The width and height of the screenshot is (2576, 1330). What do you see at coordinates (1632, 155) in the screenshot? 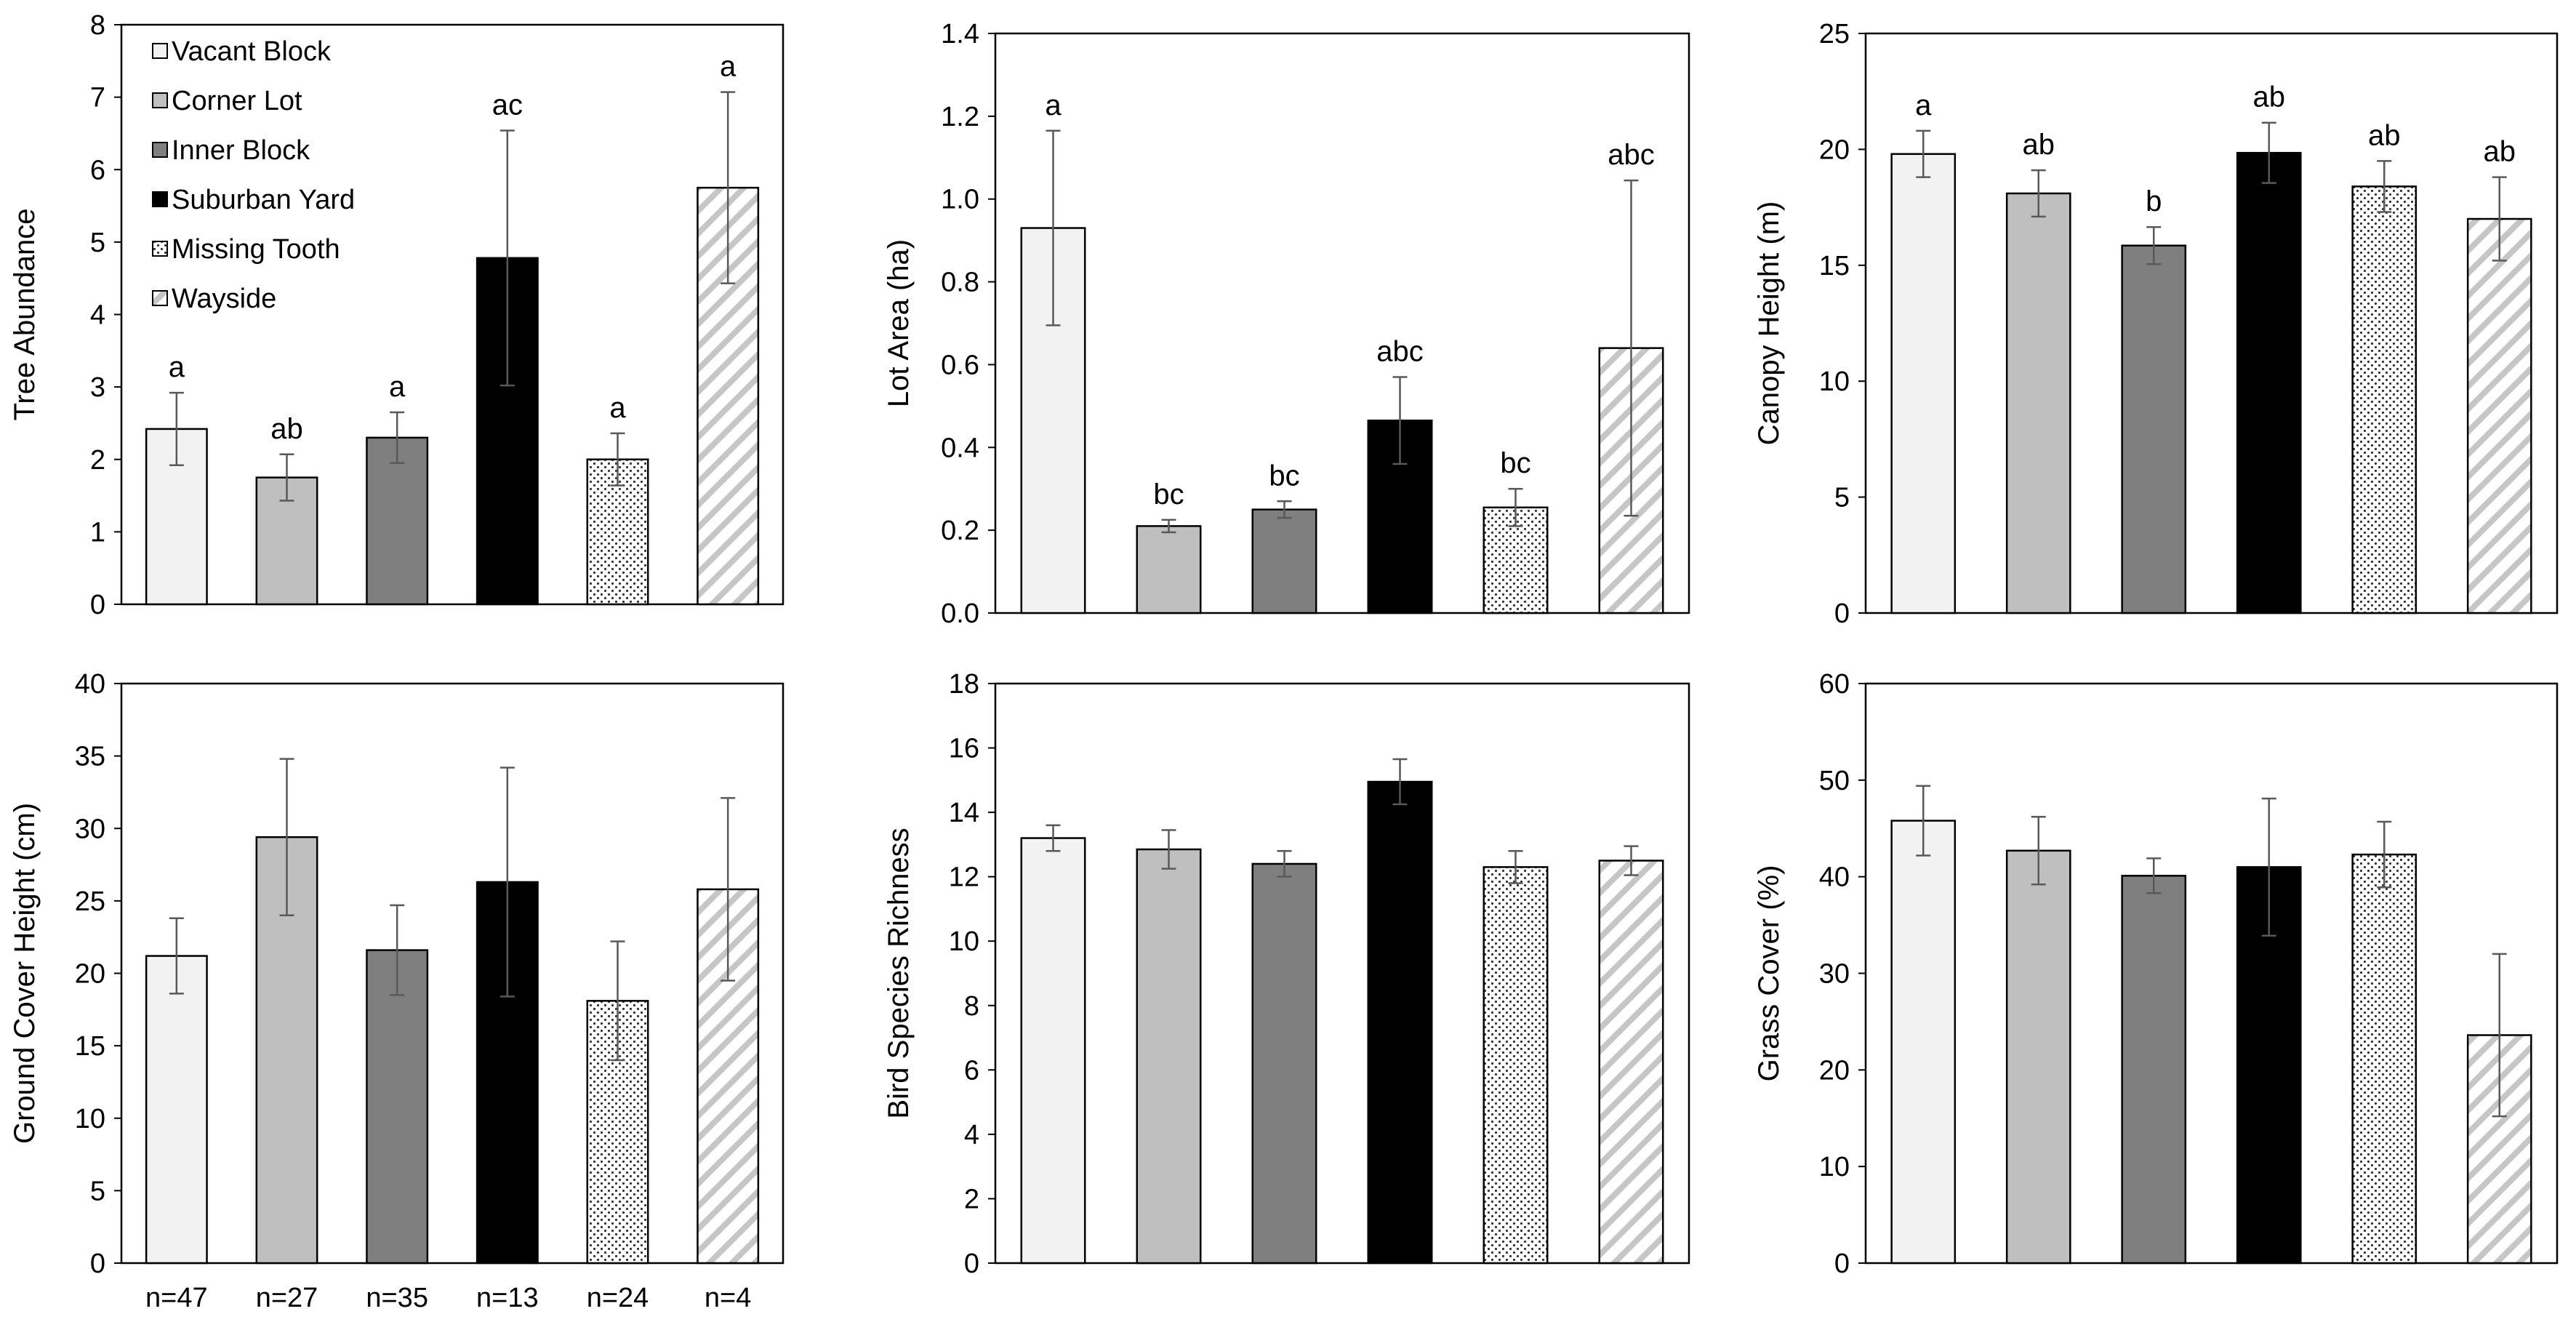
I see `significance-label: abc` at bounding box center [1632, 155].